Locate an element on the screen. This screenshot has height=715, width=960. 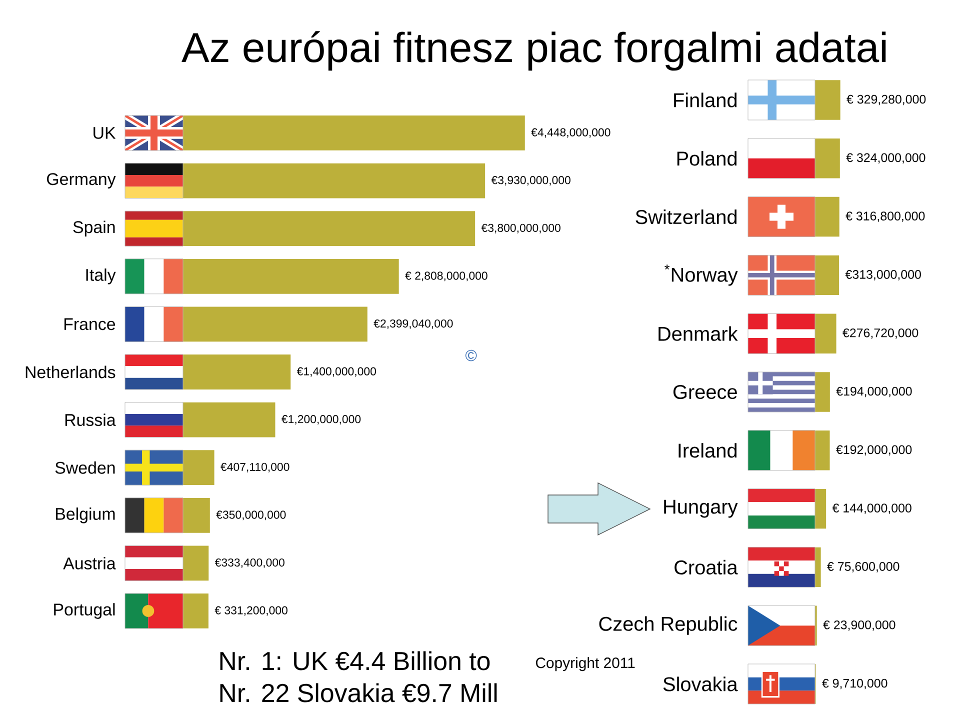
y-tick-label: Czech Republic is located at coordinates (668, 625).